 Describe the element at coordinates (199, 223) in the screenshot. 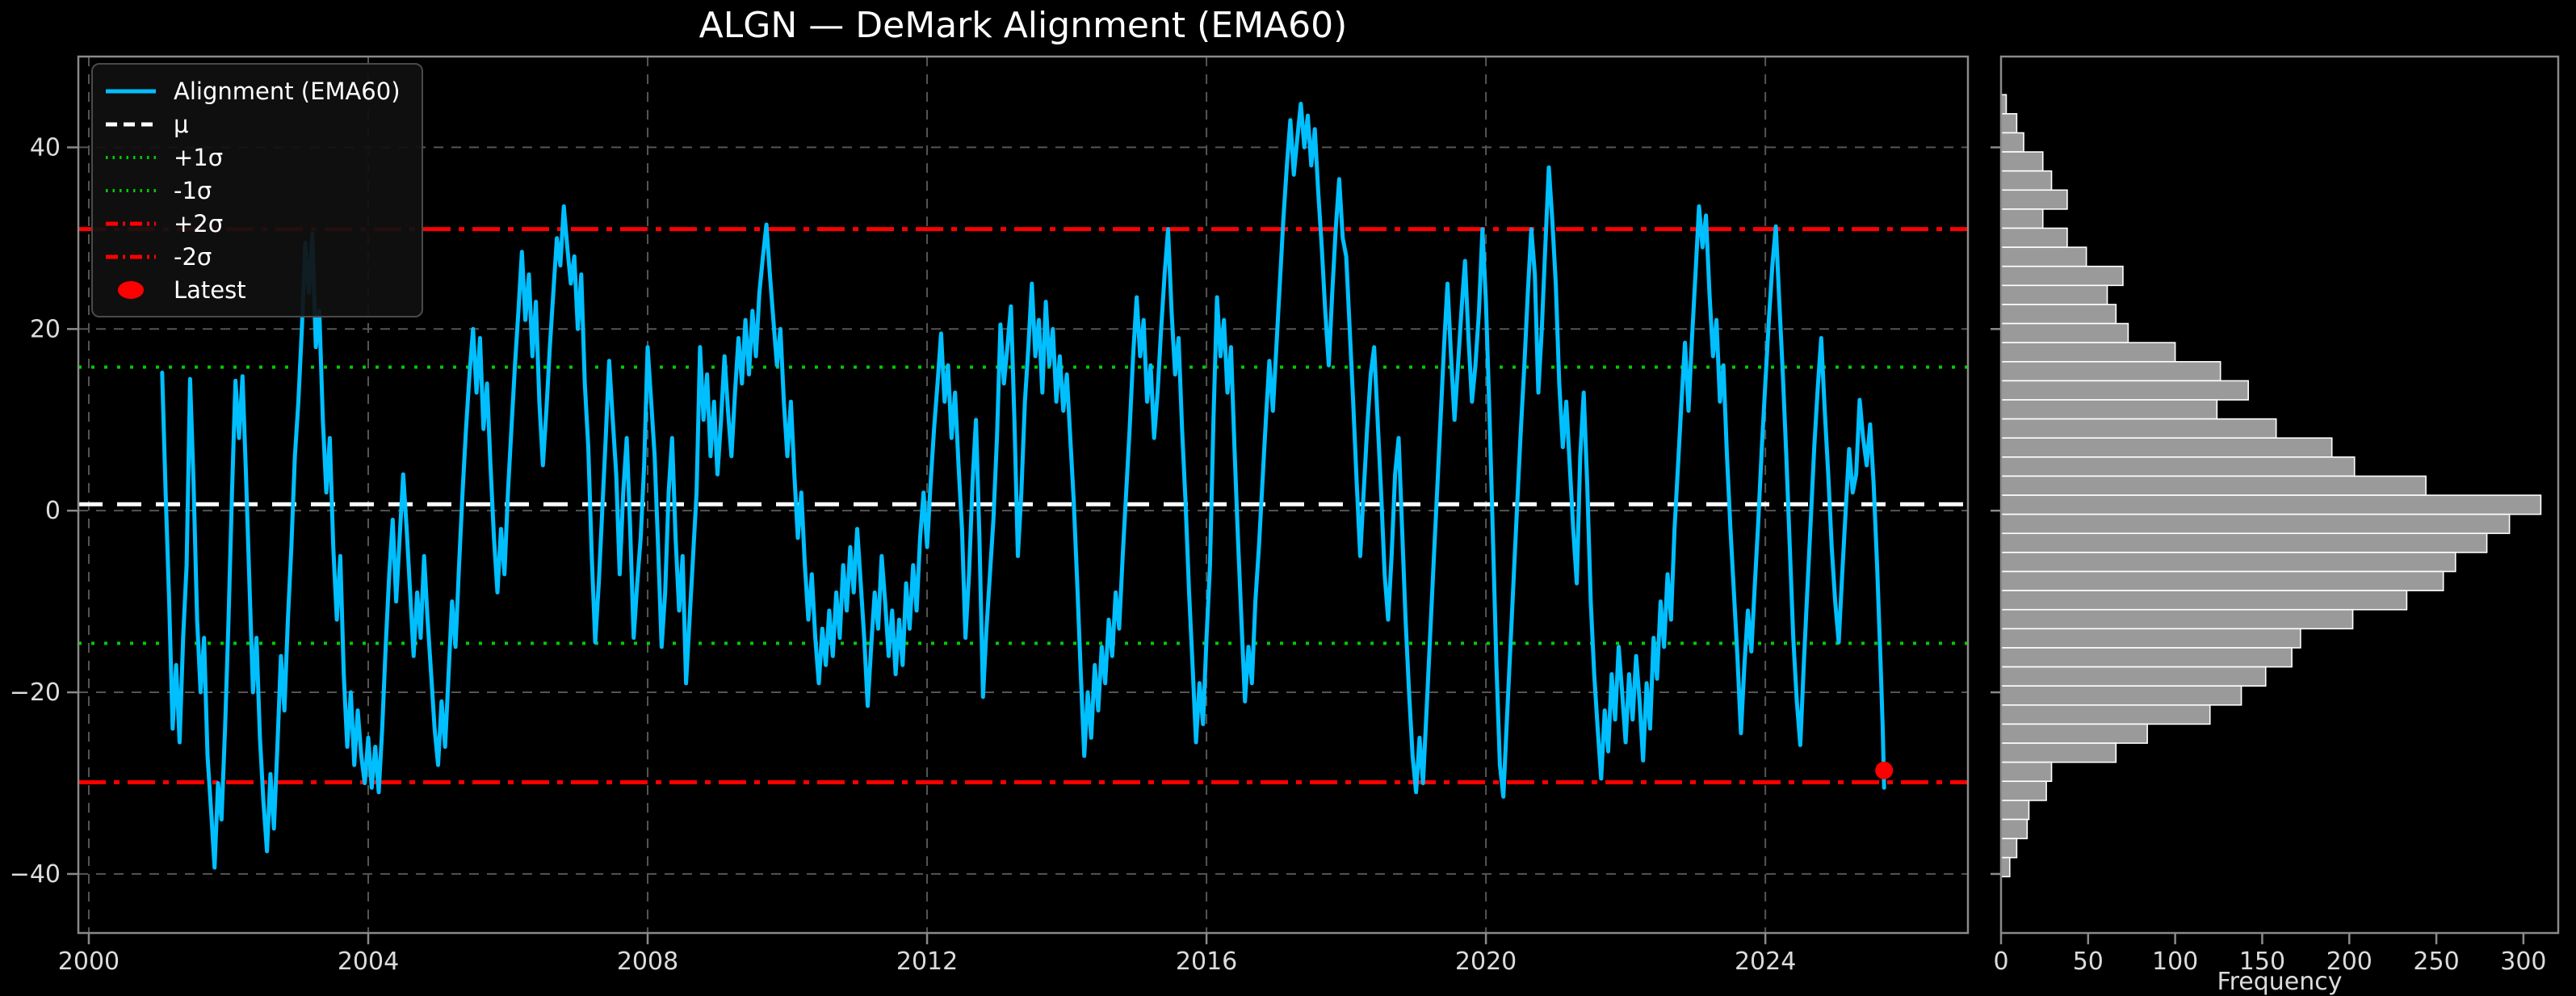

I see `legend-label: +2σ` at that location.